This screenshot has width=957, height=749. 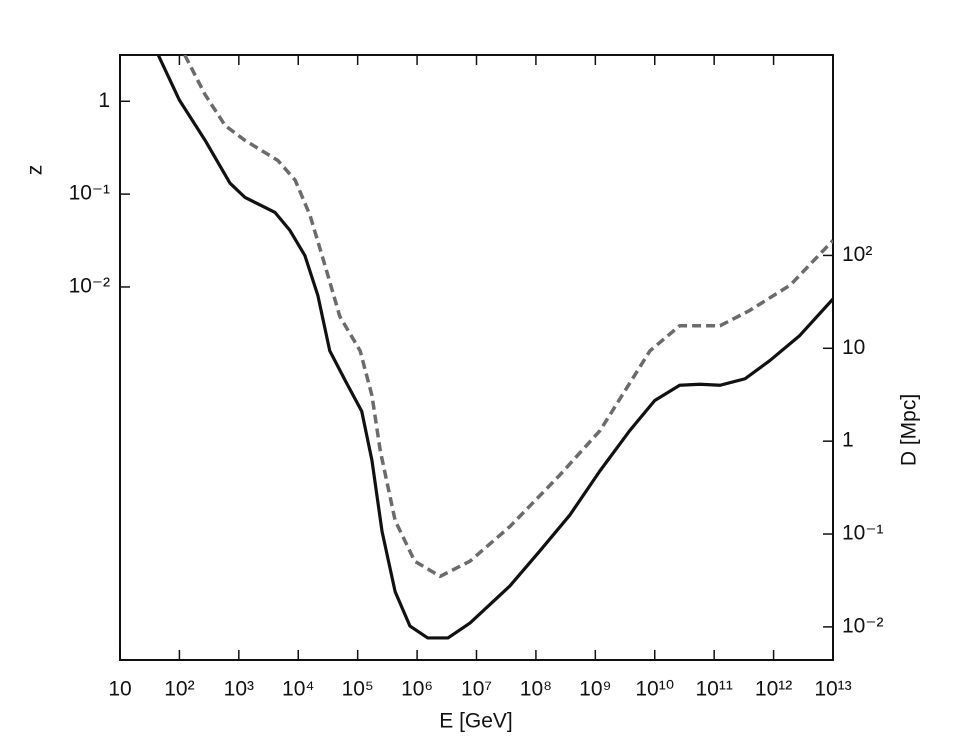 What do you see at coordinates (89, 286) in the screenshot?
I see `y-tick-label: 10⁻²` at bounding box center [89, 286].